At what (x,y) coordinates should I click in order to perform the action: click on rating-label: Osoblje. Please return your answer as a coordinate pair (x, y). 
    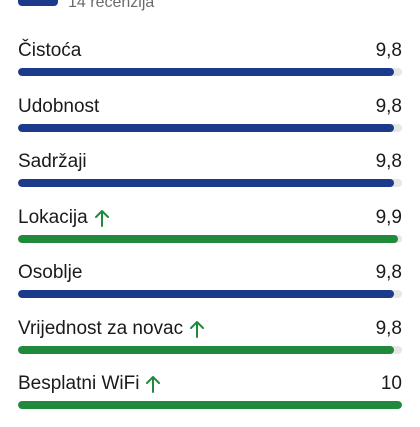
    Looking at the image, I should click on (50, 272).